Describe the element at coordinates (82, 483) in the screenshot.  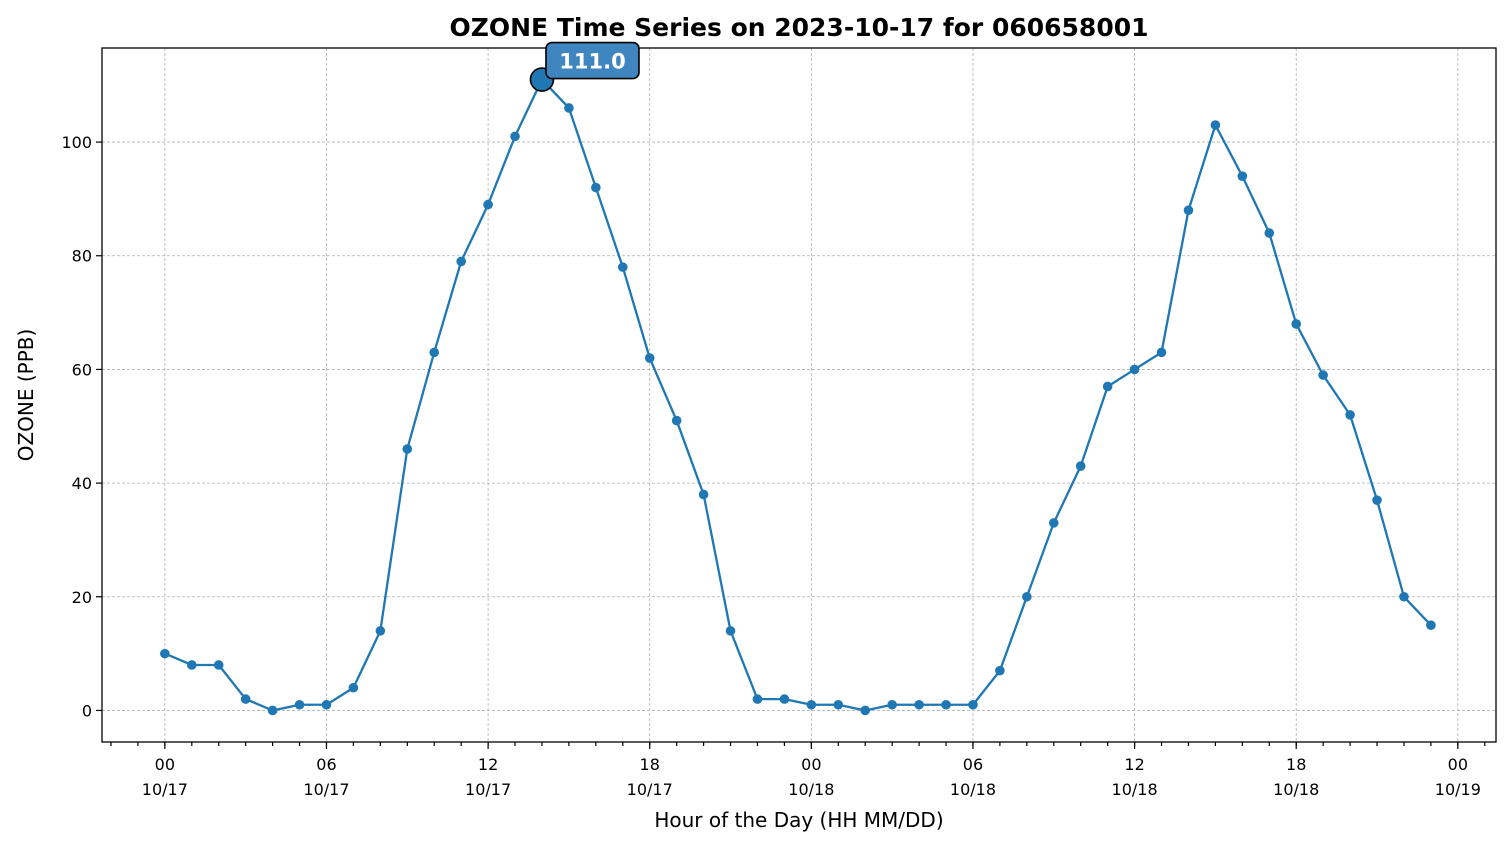
I see `y-tick-label: 40` at that location.